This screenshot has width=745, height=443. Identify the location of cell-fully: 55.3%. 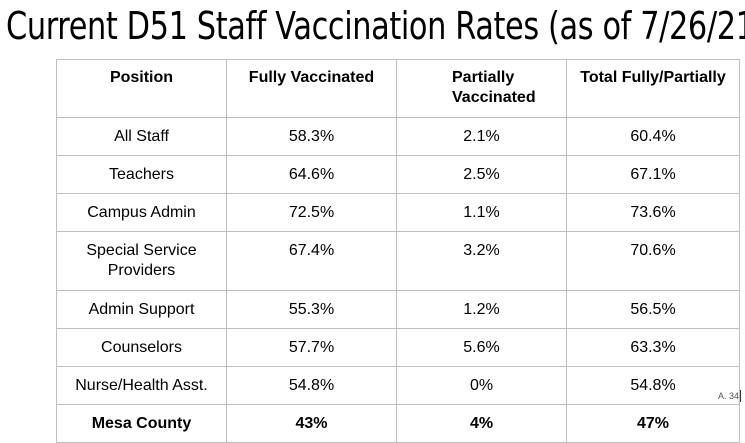
(311, 309).